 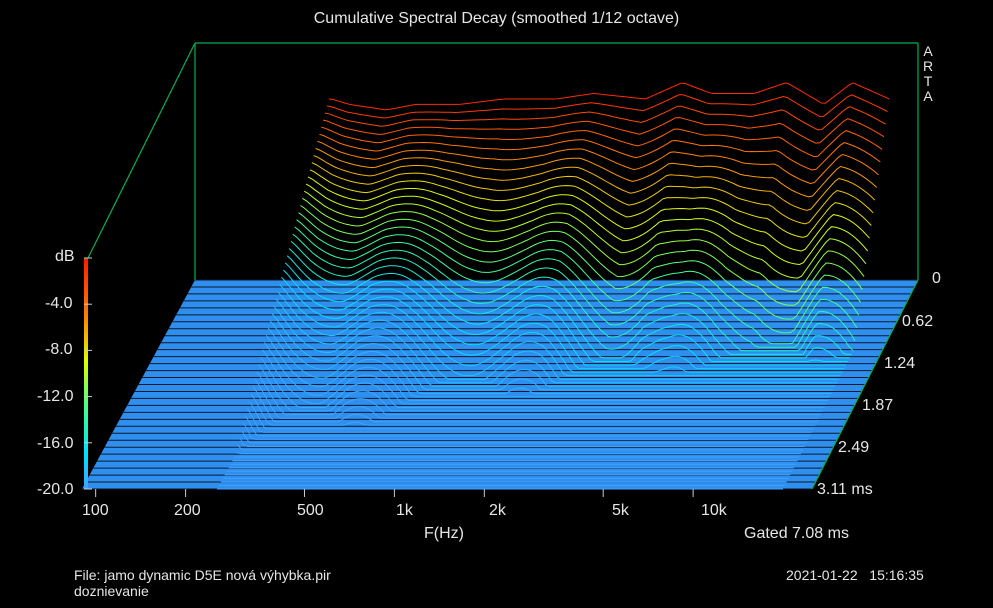 I want to click on colorbar, so click(x=86, y=373).